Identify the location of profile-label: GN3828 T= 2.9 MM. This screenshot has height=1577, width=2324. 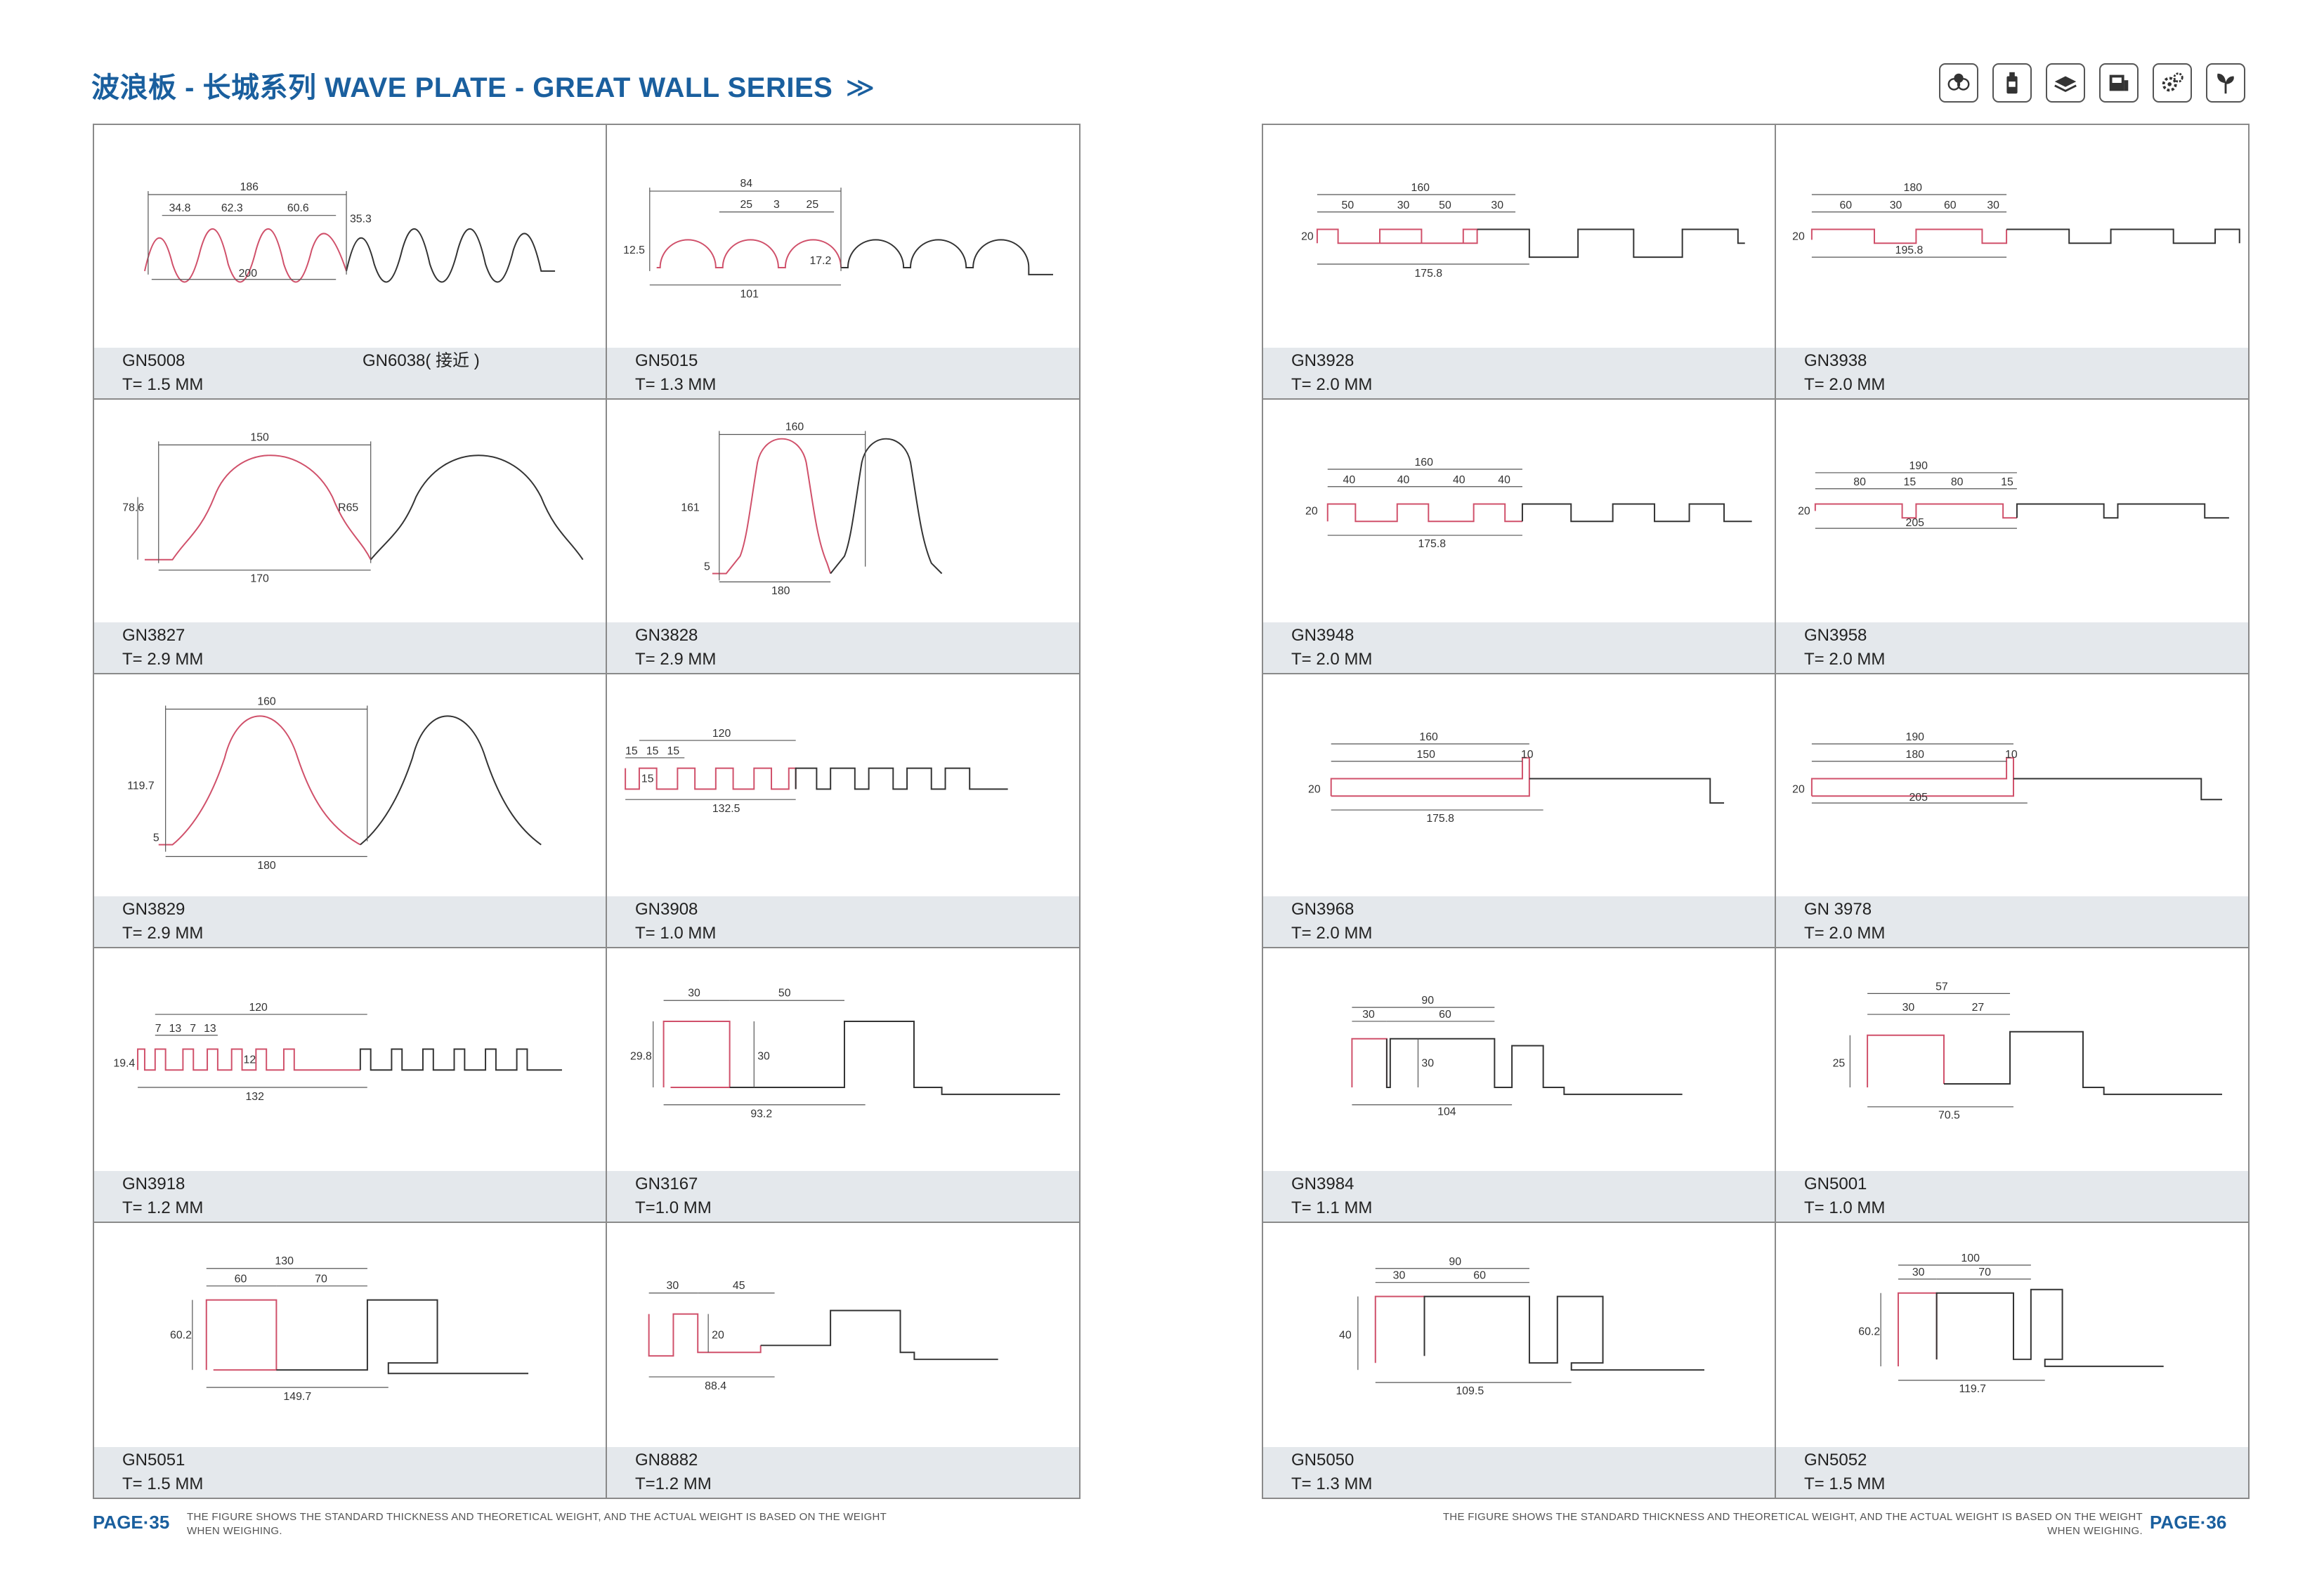
(843, 648).